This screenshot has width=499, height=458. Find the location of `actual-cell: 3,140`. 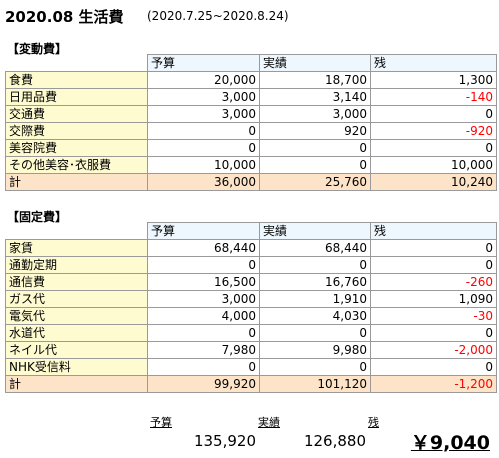

actual-cell: 3,140 is located at coordinates (315, 97).